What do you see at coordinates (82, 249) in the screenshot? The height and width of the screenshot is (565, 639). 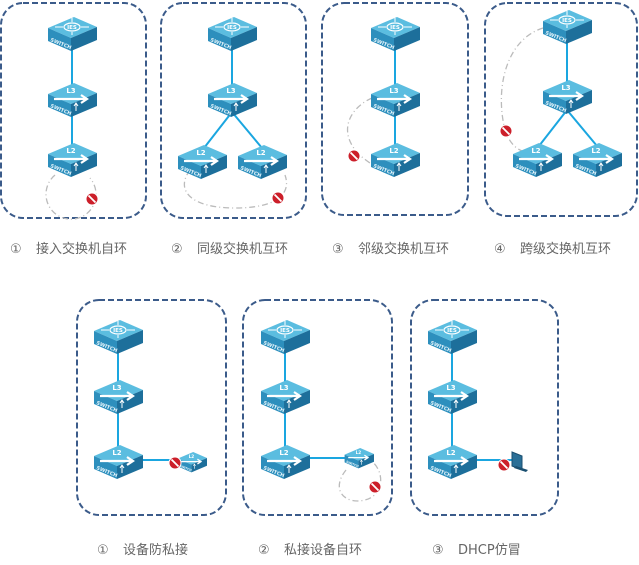 I see `caption-text: 接入交换机自环` at bounding box center [82, 249].